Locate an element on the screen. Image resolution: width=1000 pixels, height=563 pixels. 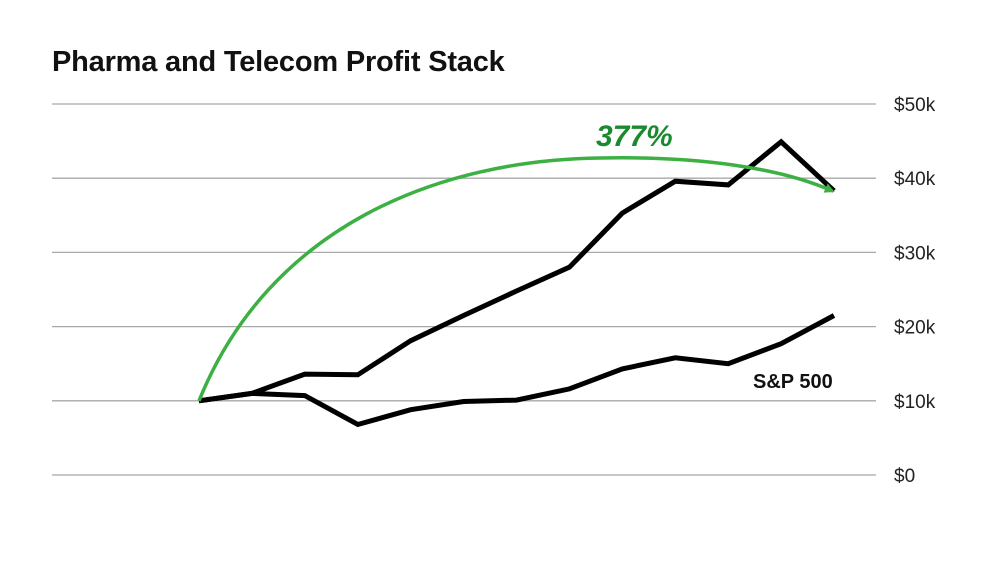
y-tick-label: $50k is located at coordinates (915, 105).